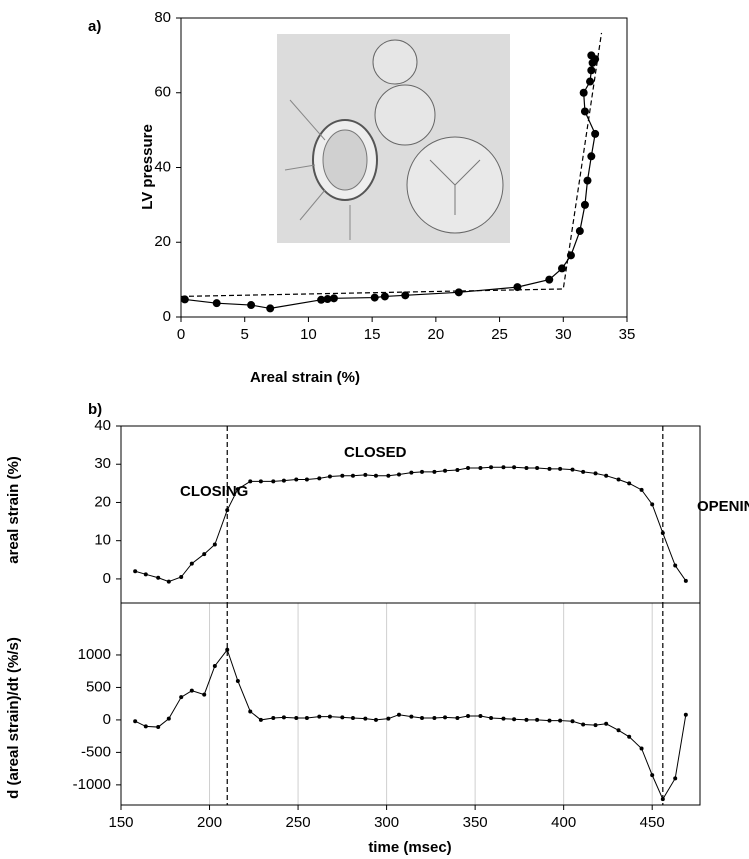 The image size is (749, 859). I want to click on y-tick-label: 500, so click(98, 686).